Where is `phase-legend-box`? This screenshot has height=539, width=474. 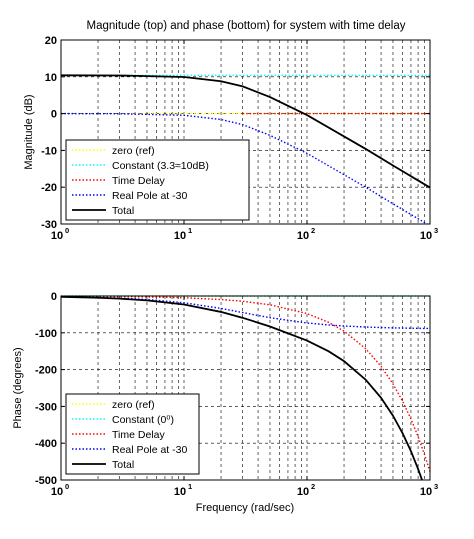
phase-legend-box is located at coordinates (132, 434).